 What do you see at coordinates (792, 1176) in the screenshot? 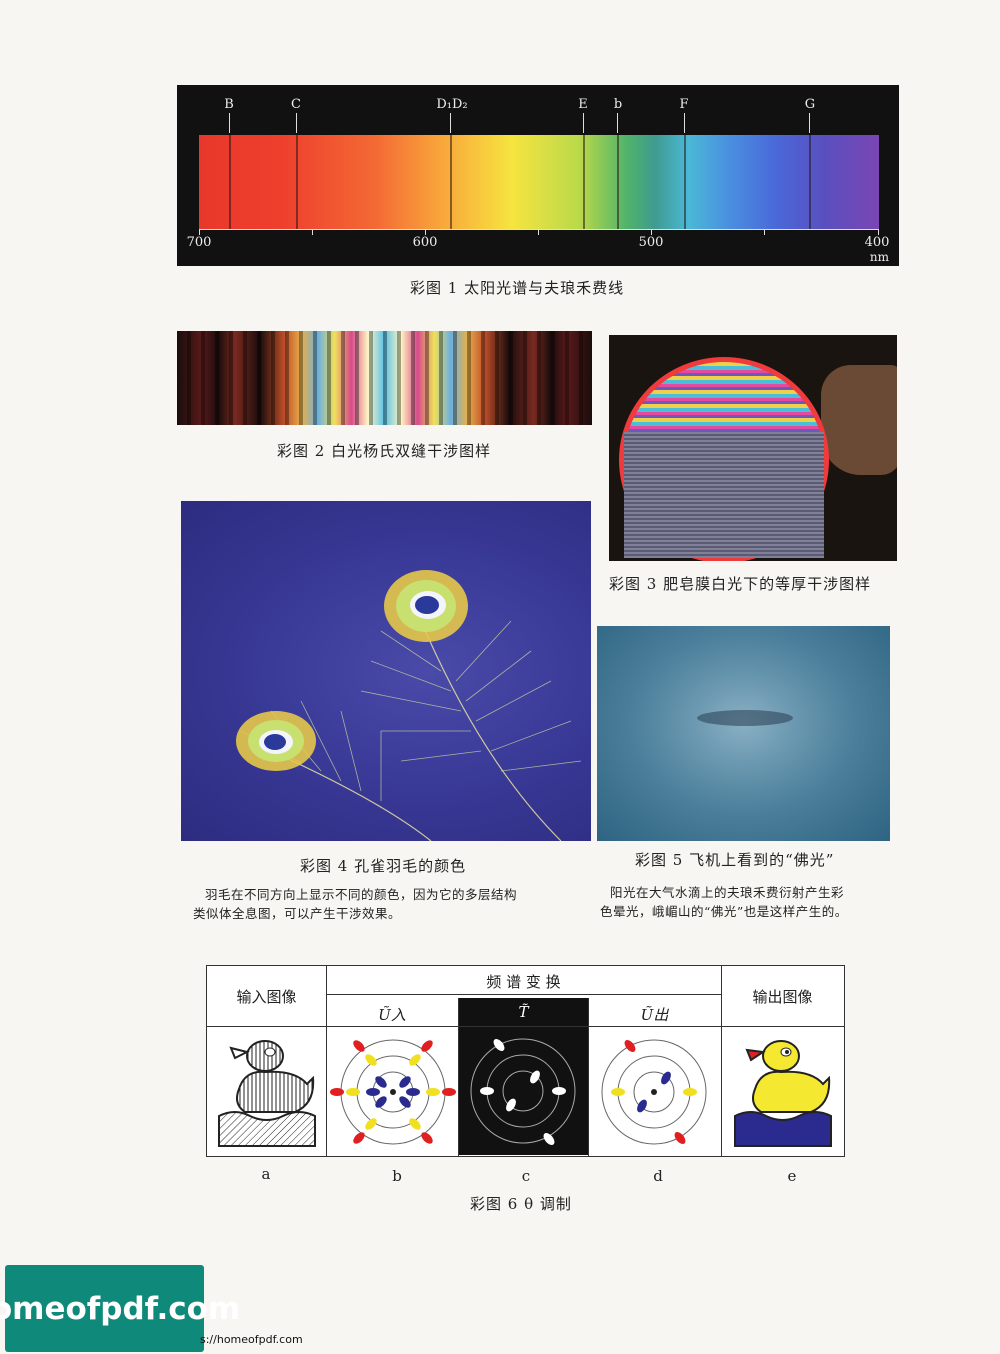
I see `sub-label-e: e` at bounding box center [792, 1176].